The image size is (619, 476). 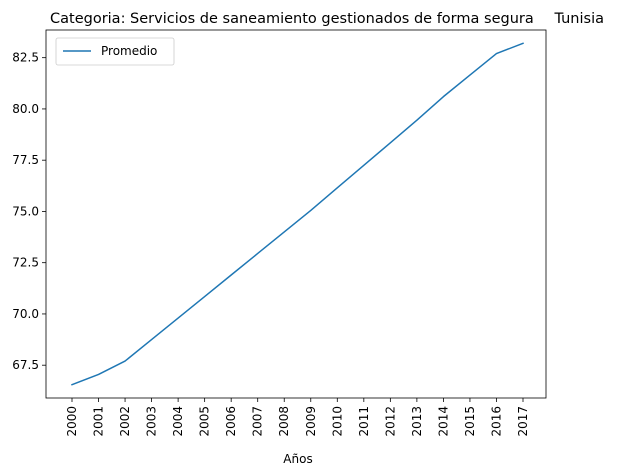 I want to click on x-tick-label: 2016, so click(x=496, y=421).